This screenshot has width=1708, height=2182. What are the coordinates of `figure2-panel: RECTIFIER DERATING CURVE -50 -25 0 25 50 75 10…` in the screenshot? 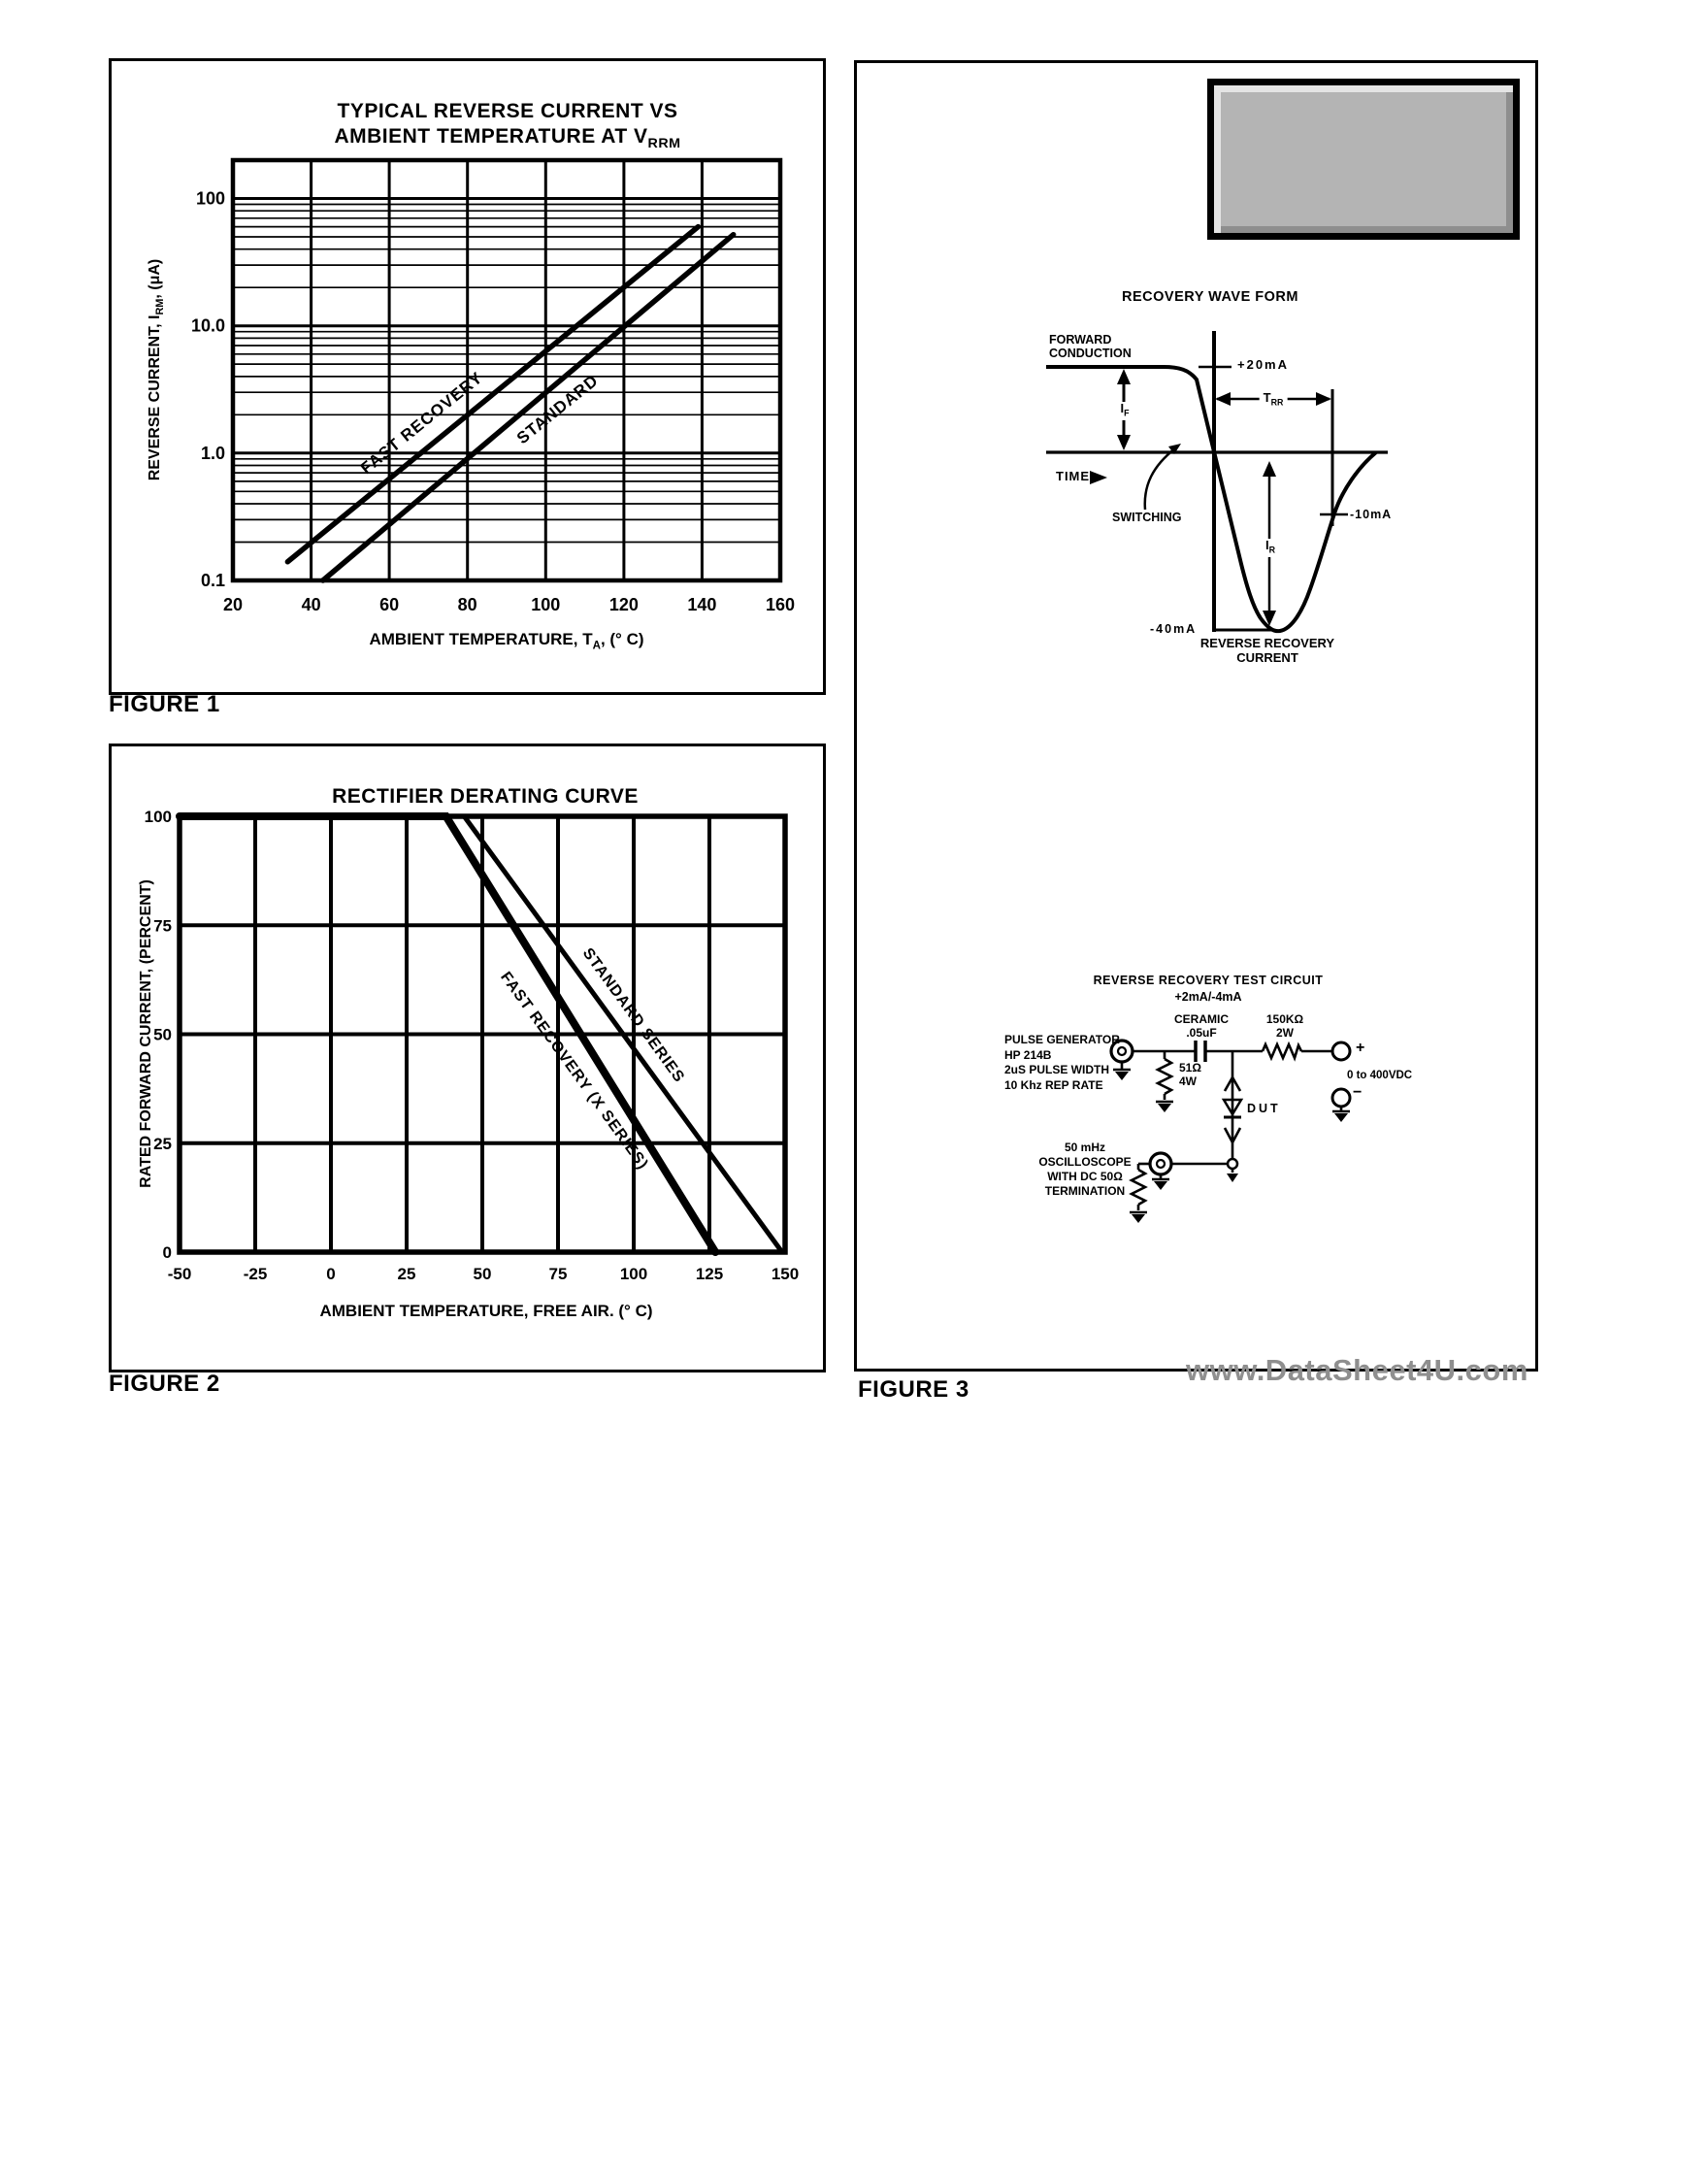 It's located at (468, 1058).